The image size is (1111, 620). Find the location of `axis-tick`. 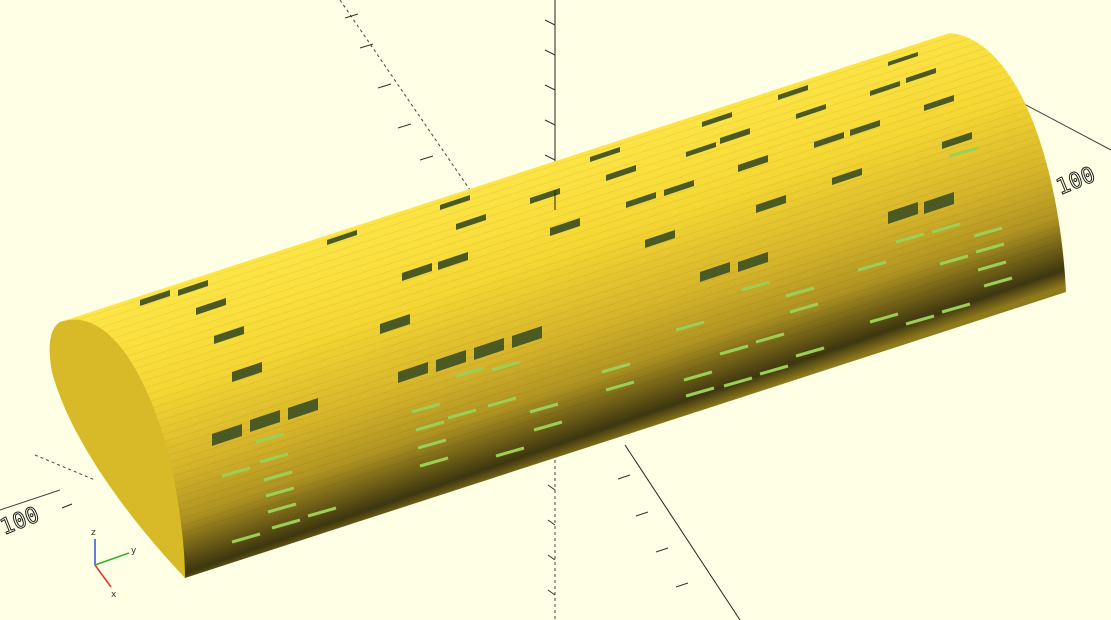

axis-tick is located at coordinates (67, 506).